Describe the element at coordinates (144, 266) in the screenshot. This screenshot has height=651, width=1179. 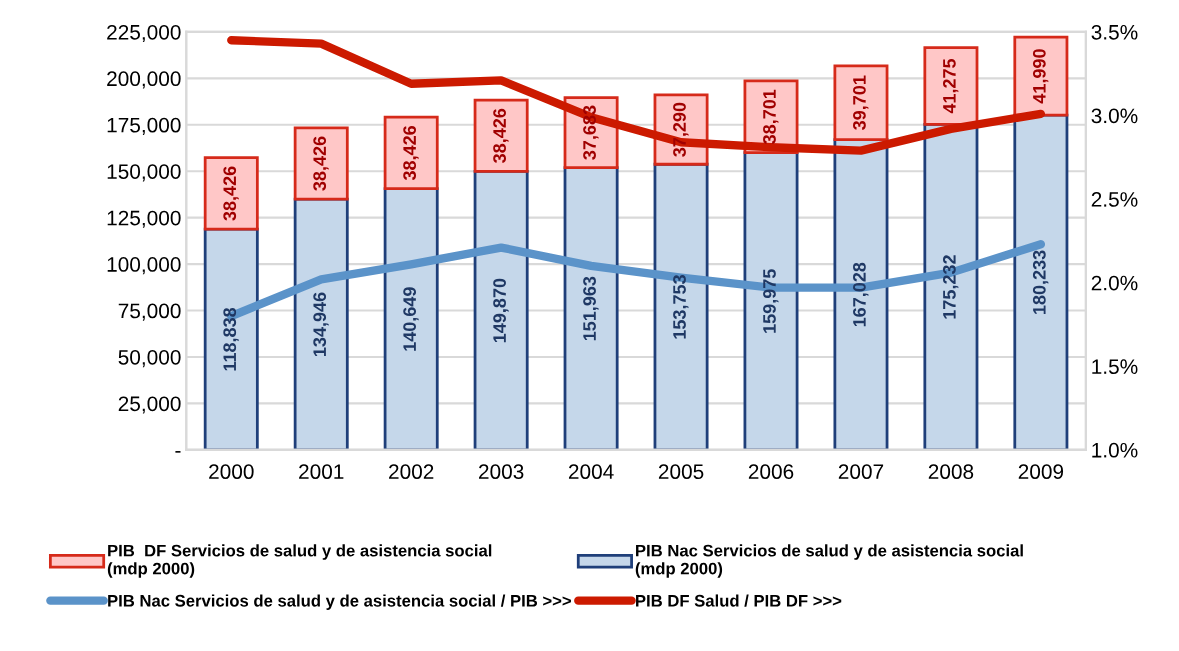
I see `y-tick-label: 100,000` at that location.